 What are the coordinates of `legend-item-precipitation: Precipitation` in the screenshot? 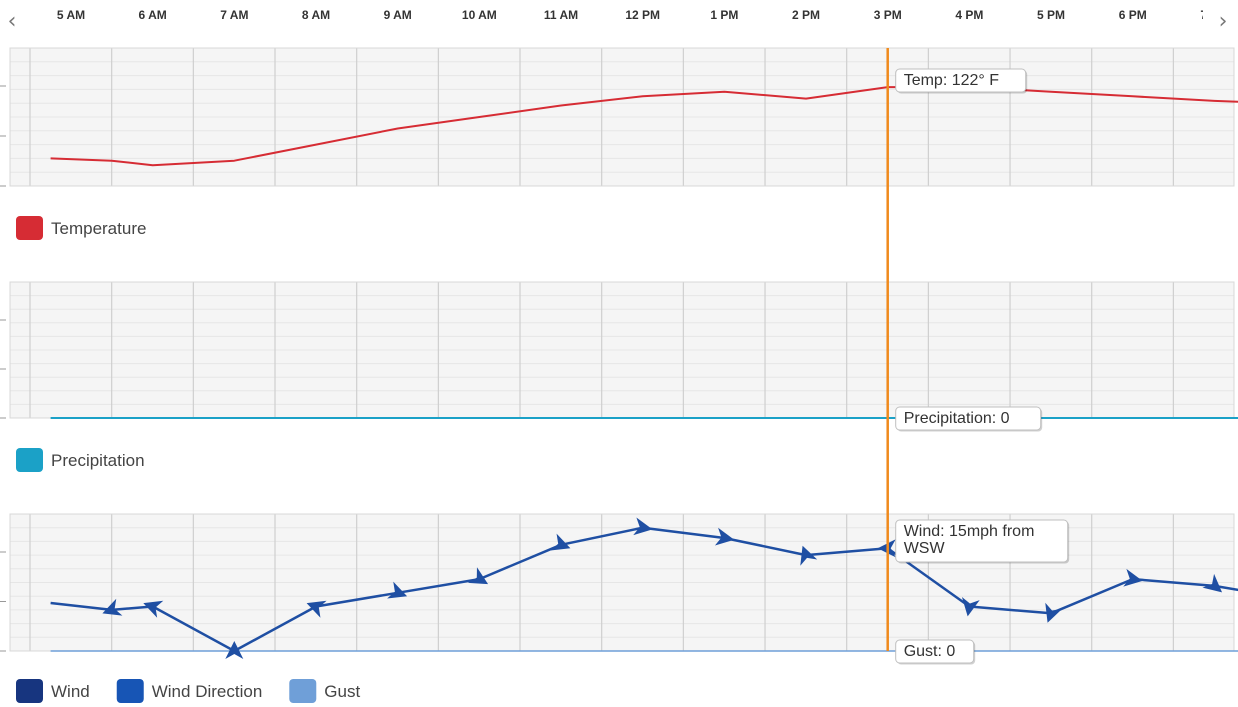 It's located at (80, 460).